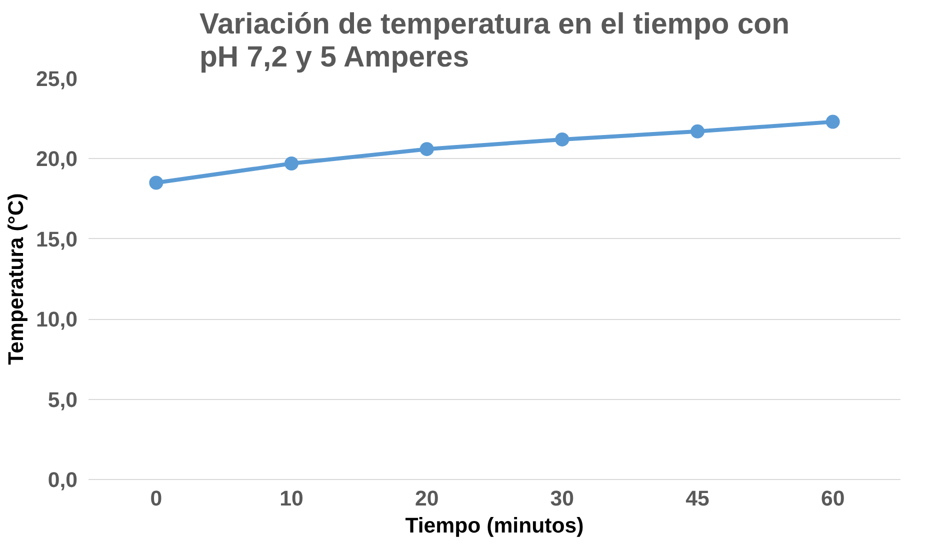 The image size is (950, 550). Describe the element at coordinates (292, 498) in the screenshot. I see `x-tick-label: 10` at that location.